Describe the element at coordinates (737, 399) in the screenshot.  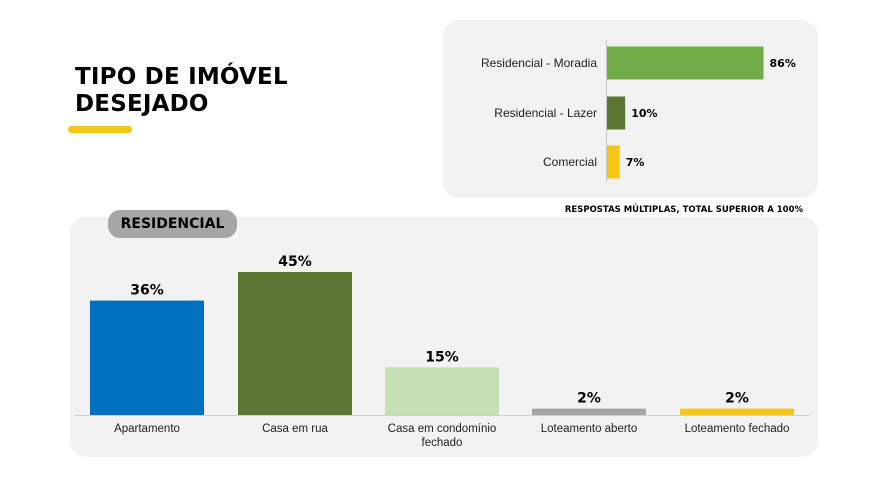
I see `vbar-value-label-4: 2%` at that location.